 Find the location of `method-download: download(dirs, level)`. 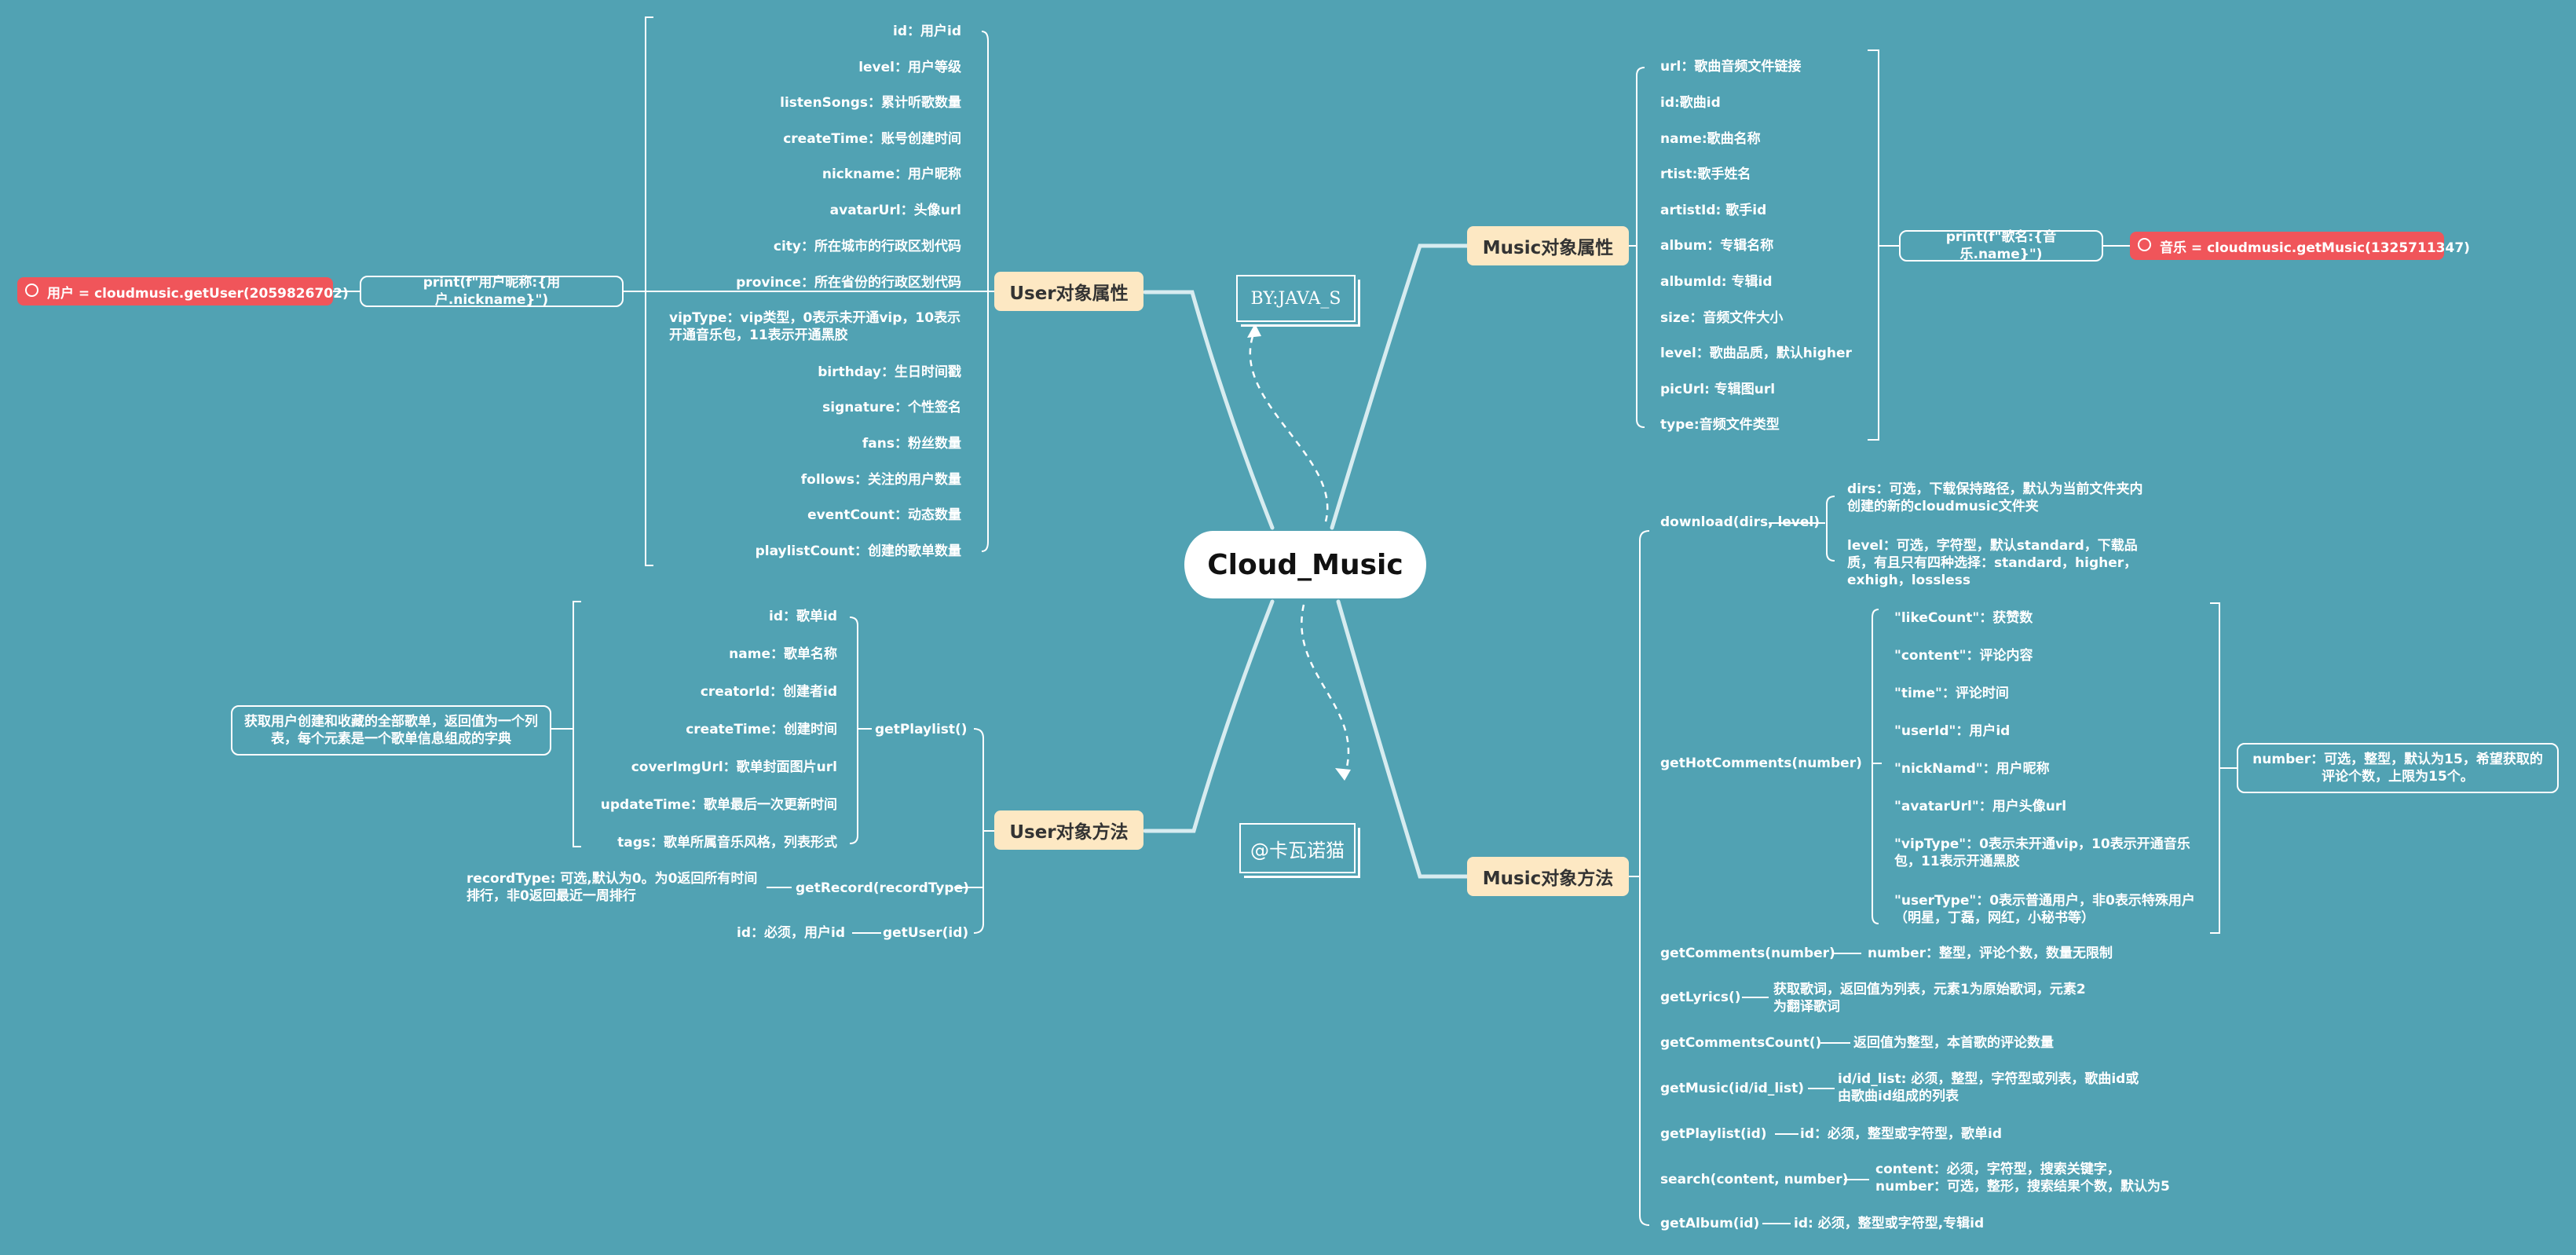

method-download: download(dirs, level) is located at coordinates (1740, 522).